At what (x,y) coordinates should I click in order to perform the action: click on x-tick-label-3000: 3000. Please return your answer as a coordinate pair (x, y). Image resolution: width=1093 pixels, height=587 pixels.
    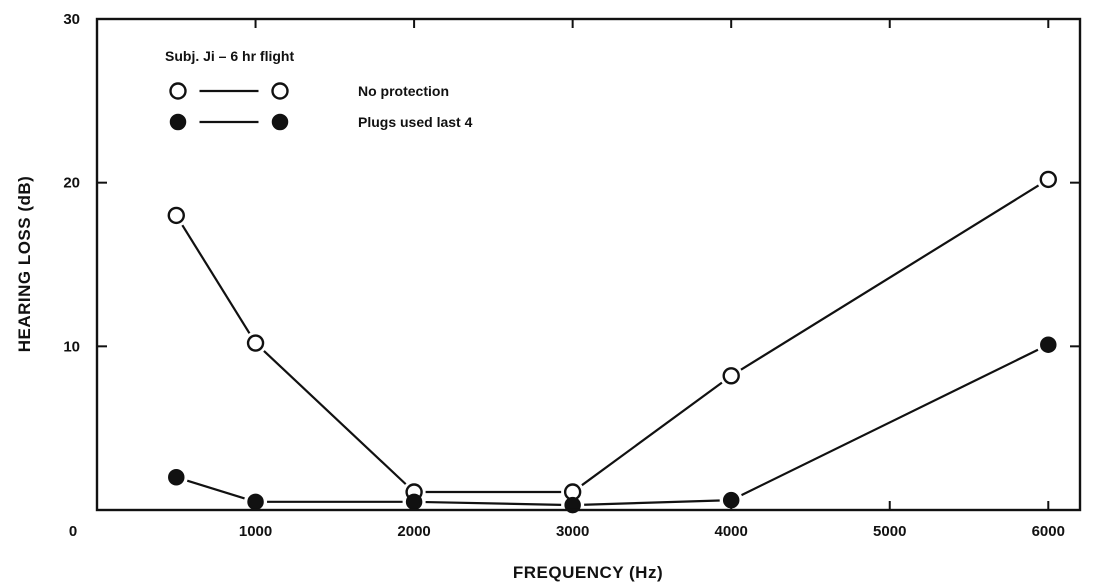
    Looking at the image, I should click on (572, 531).